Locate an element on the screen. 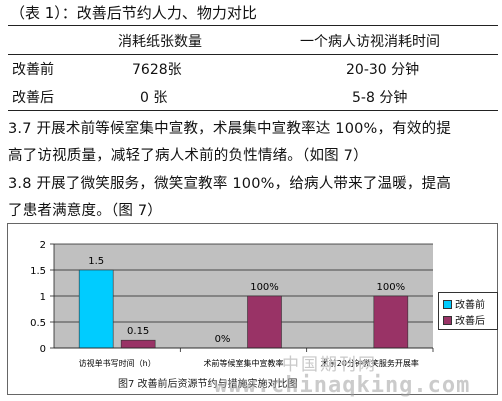 The width and height of the screenshot is (502, 401). row-before-time: 20-30 分钟 is located at coordinates (383, 70).